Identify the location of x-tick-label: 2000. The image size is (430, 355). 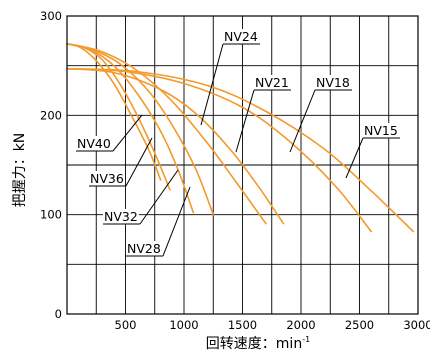
(300, 325).